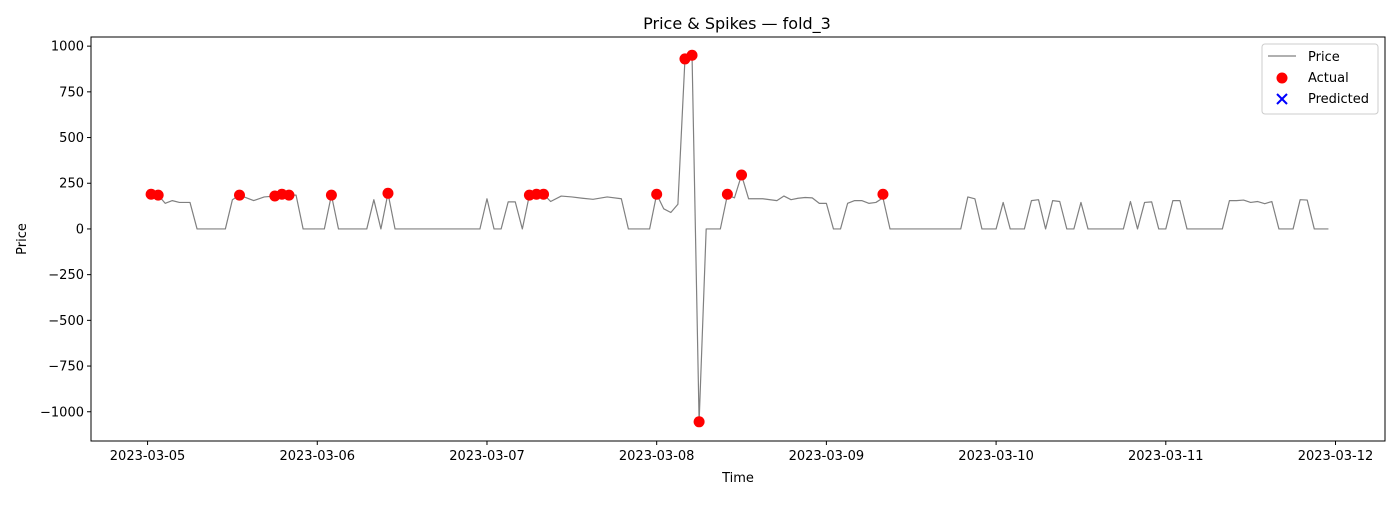 The height and width of the screenshot is (505, 1400). What do you see at coordinates (317, 456) in the screenshot?
I see `x-tick-label: 2023-03-06` at bounding box center [317, 456].